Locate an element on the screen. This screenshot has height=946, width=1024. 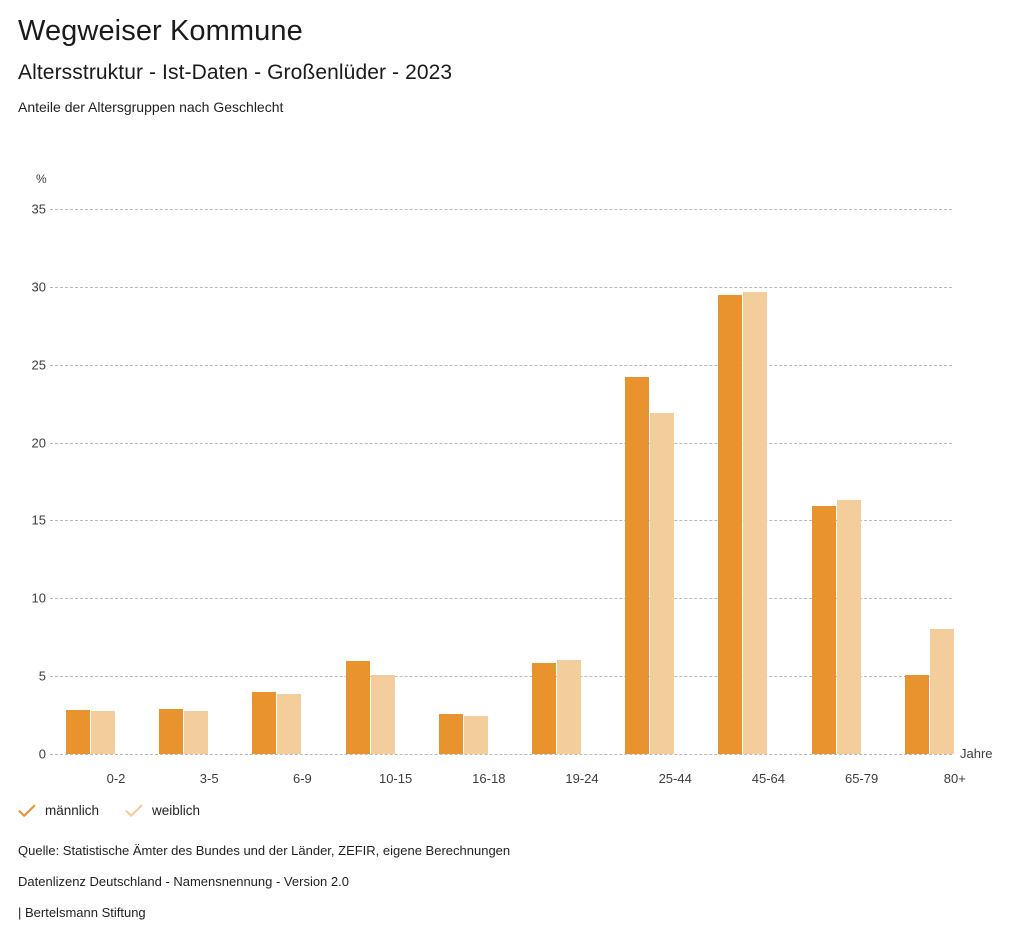
y-axis-tick-label: 15 is located at coordinates (38, 520).